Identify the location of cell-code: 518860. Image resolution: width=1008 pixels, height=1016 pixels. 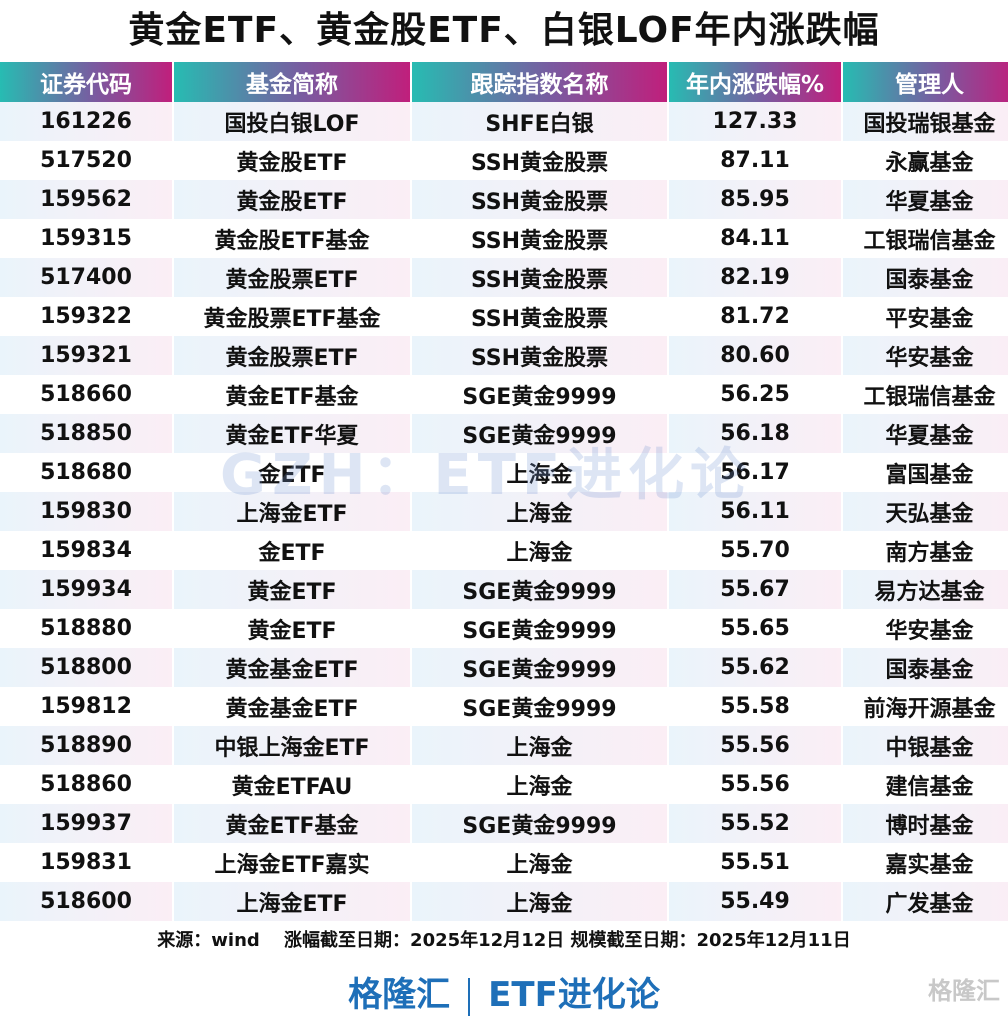
(86, 784).